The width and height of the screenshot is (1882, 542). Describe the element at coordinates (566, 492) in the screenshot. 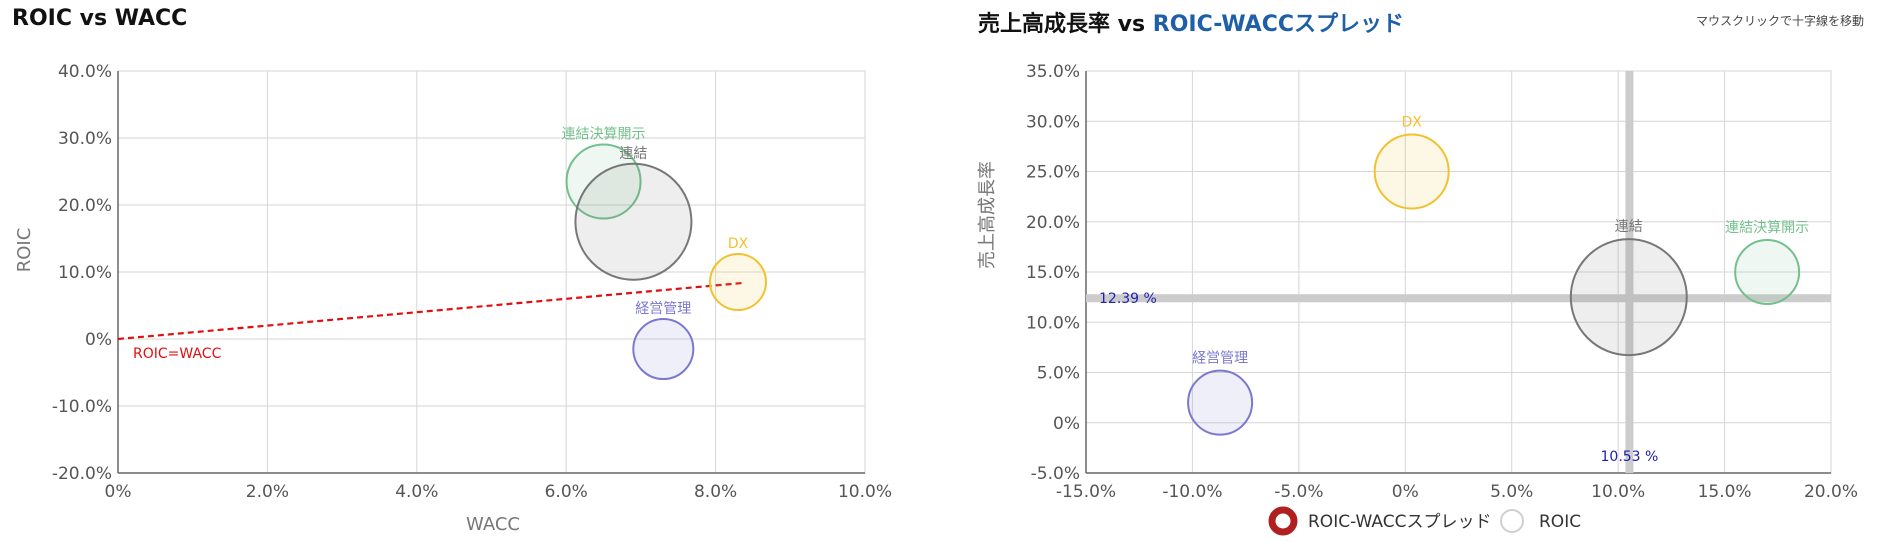

I see `x-tick-label: 6.0%` at that location.